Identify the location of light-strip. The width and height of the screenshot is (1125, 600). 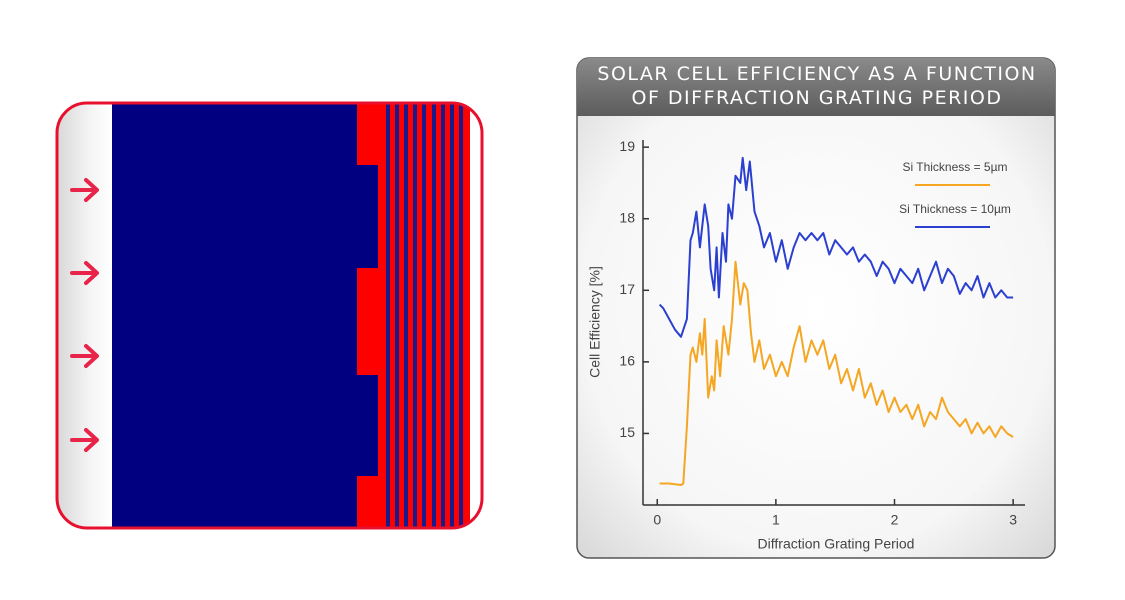
(84, 315).